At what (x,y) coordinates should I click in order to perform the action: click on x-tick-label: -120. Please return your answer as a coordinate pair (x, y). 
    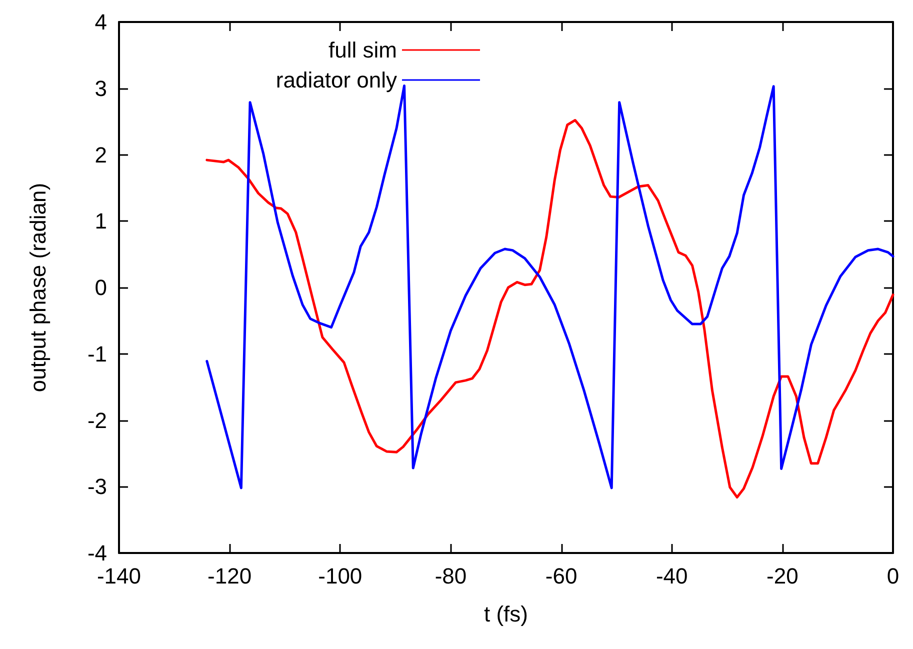
    Looking at the image, I should click on (230, 576).